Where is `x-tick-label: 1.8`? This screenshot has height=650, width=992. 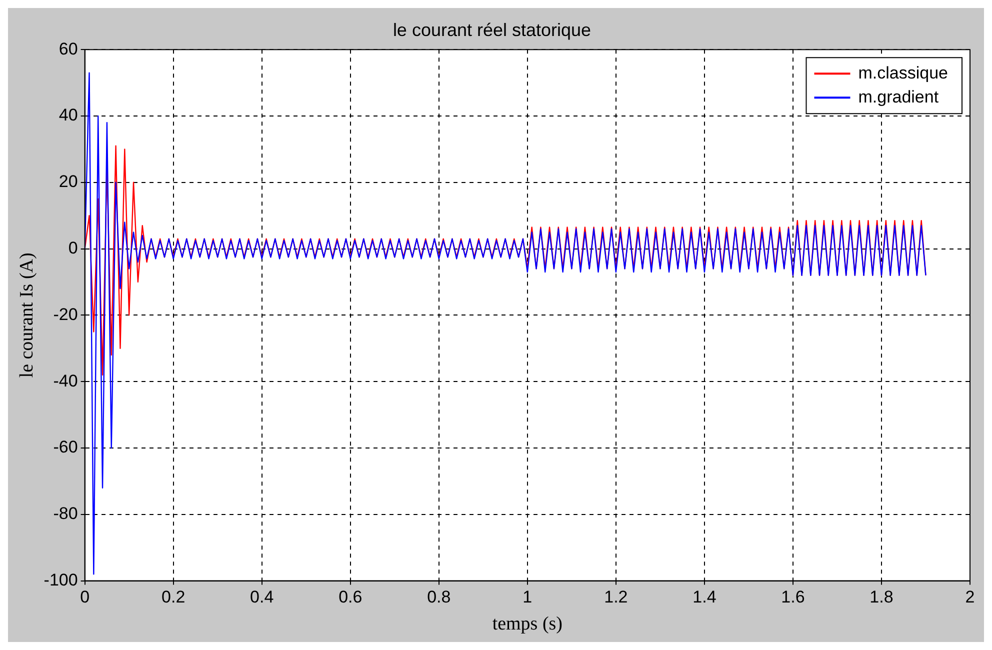 x-tick-label: 1.8 is located at coordinates (882, 597).